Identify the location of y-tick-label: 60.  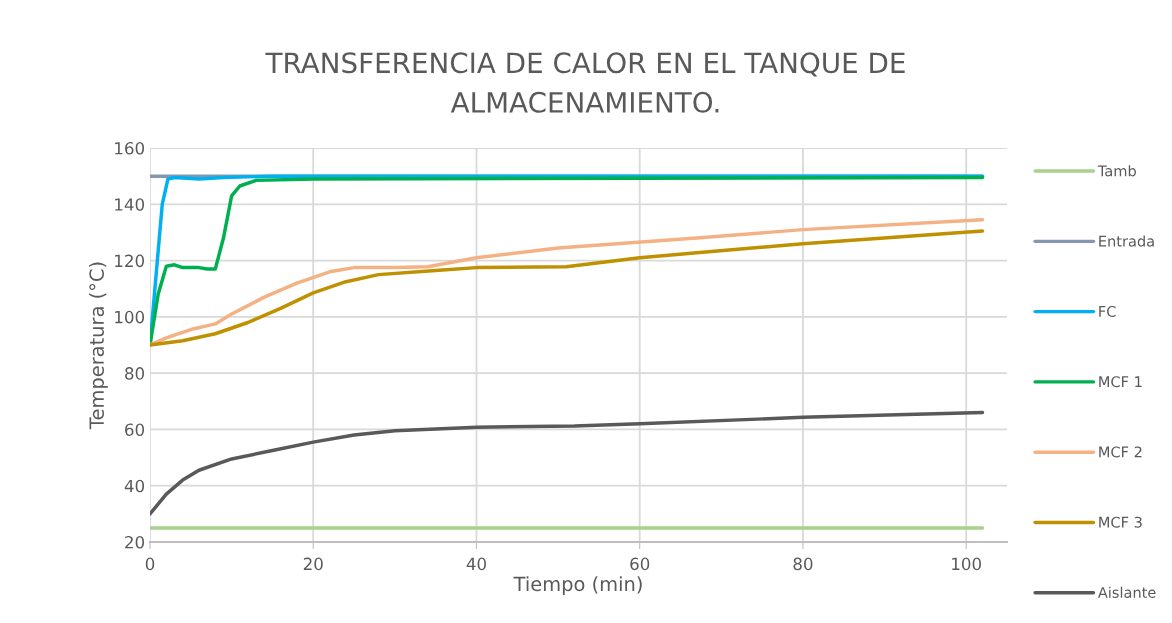
(135, 429).